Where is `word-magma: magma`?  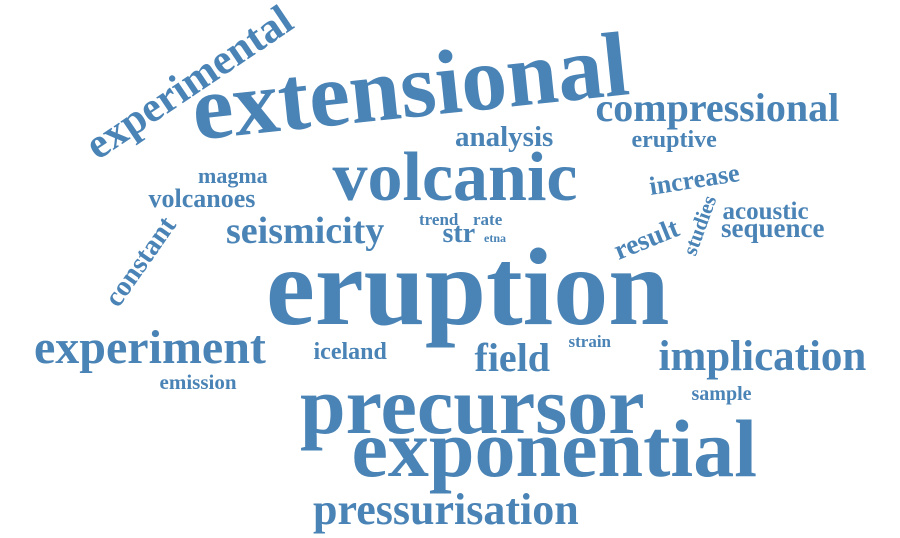 word-magma: magma is located at coordinates (233, 175).